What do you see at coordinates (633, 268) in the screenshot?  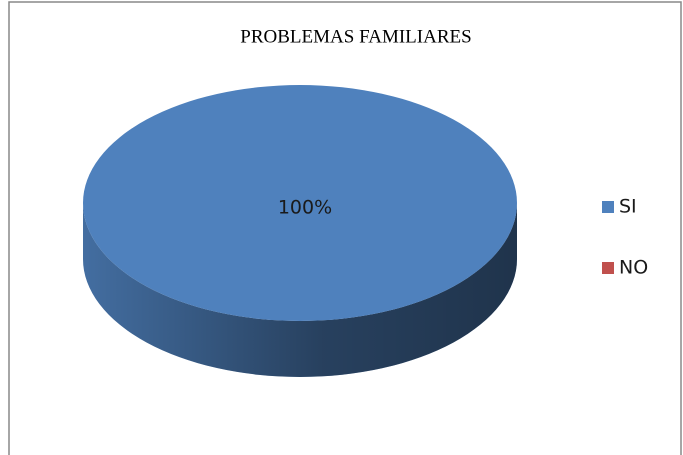 I see `legend-label: NO` at bounding box center [633, 268].